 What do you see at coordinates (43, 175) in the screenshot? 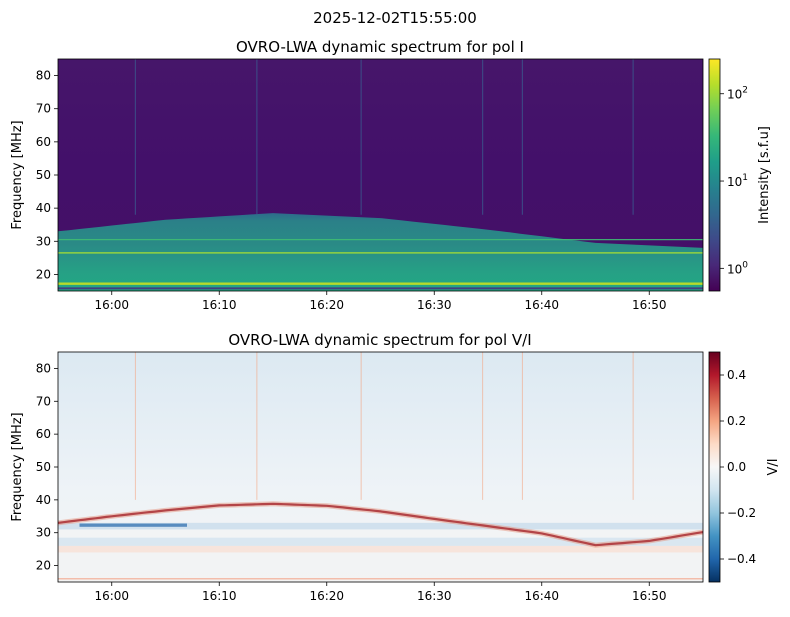
I see `panel-i-ytick-label: 50` at bounding box center [43, 175].